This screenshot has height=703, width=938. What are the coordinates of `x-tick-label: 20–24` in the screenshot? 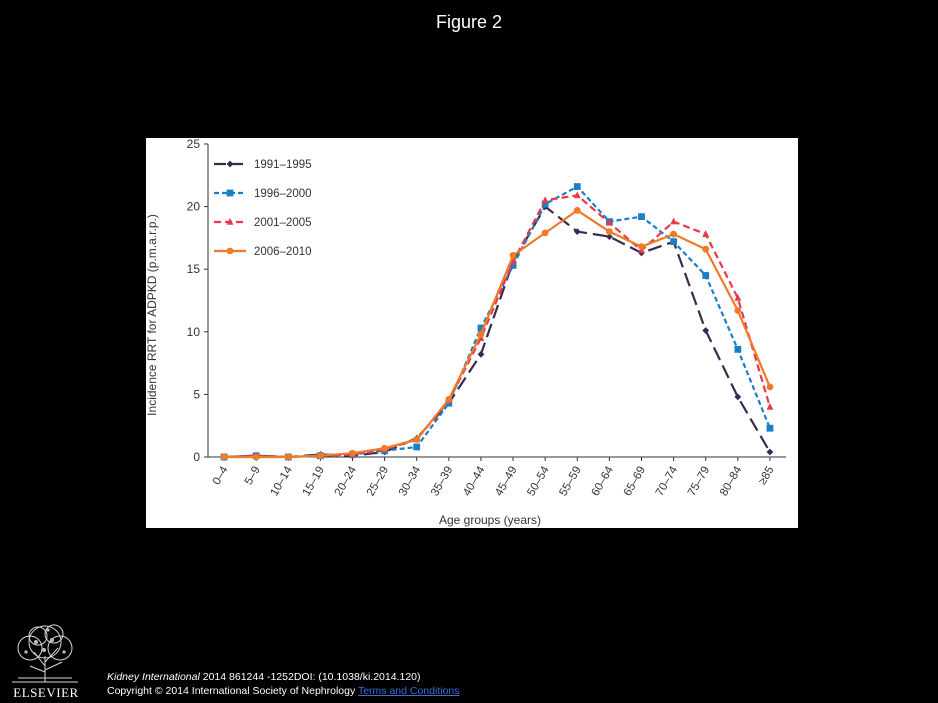 It's located at (346, 481).